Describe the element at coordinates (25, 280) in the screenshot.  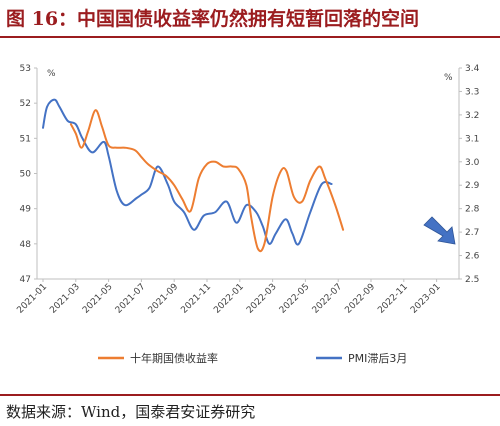
I see `left-tick-label: 47` at that location.